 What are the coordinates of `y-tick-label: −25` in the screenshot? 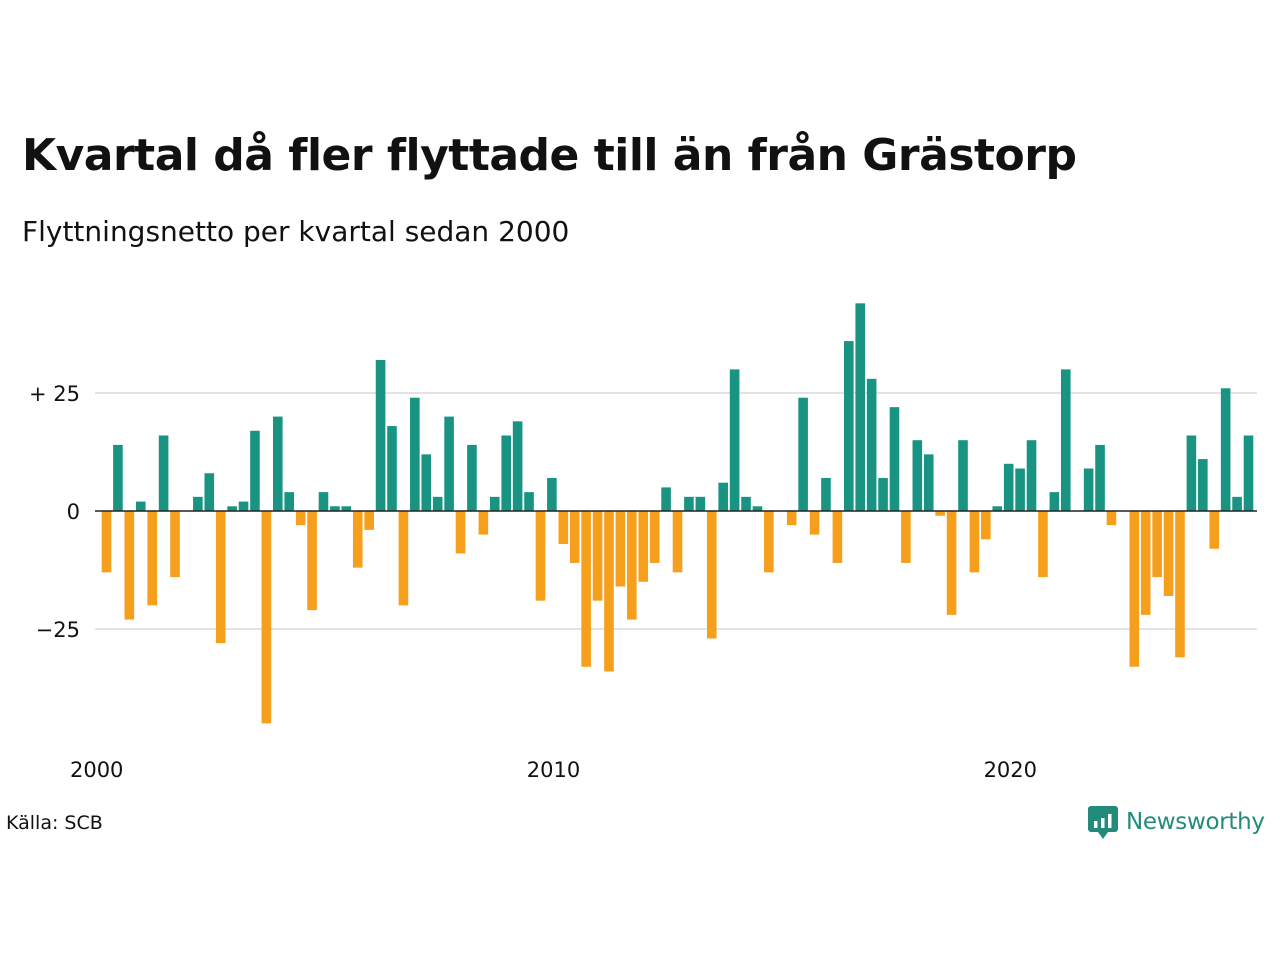 It's located at (58, 630).